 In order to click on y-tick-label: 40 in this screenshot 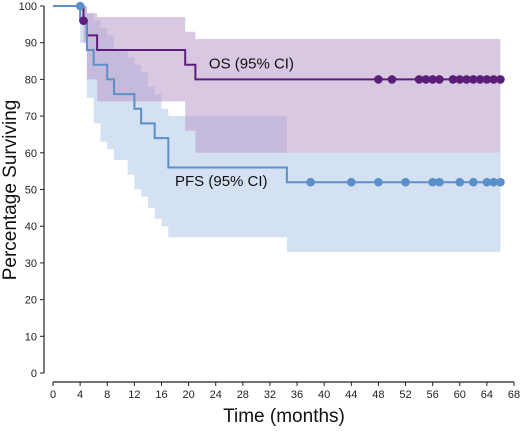, I will do `click(31, 227)`.